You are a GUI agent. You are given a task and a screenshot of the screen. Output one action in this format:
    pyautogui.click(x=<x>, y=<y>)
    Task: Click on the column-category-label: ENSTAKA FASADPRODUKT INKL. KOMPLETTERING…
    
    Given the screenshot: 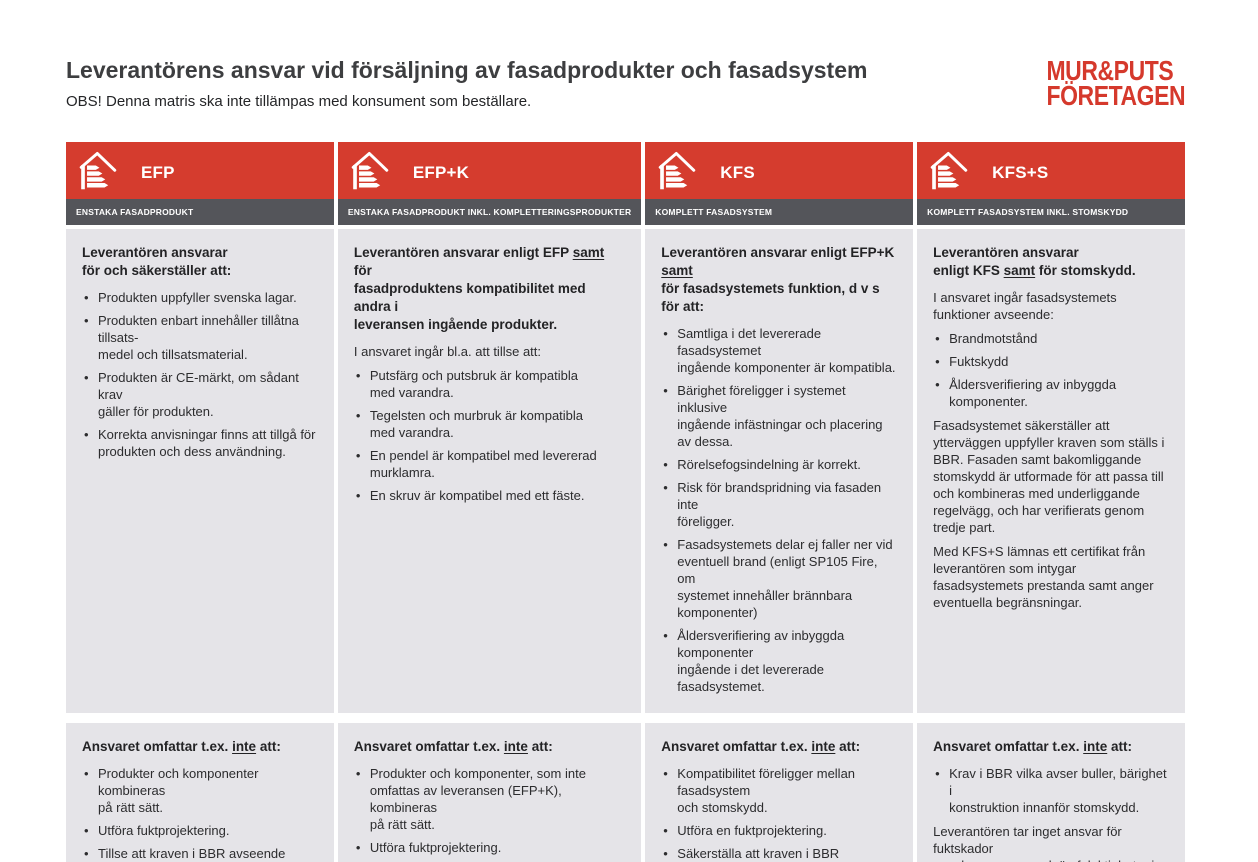 What is the action you would take?
    pyautogui.click(x=489, y=212)
    